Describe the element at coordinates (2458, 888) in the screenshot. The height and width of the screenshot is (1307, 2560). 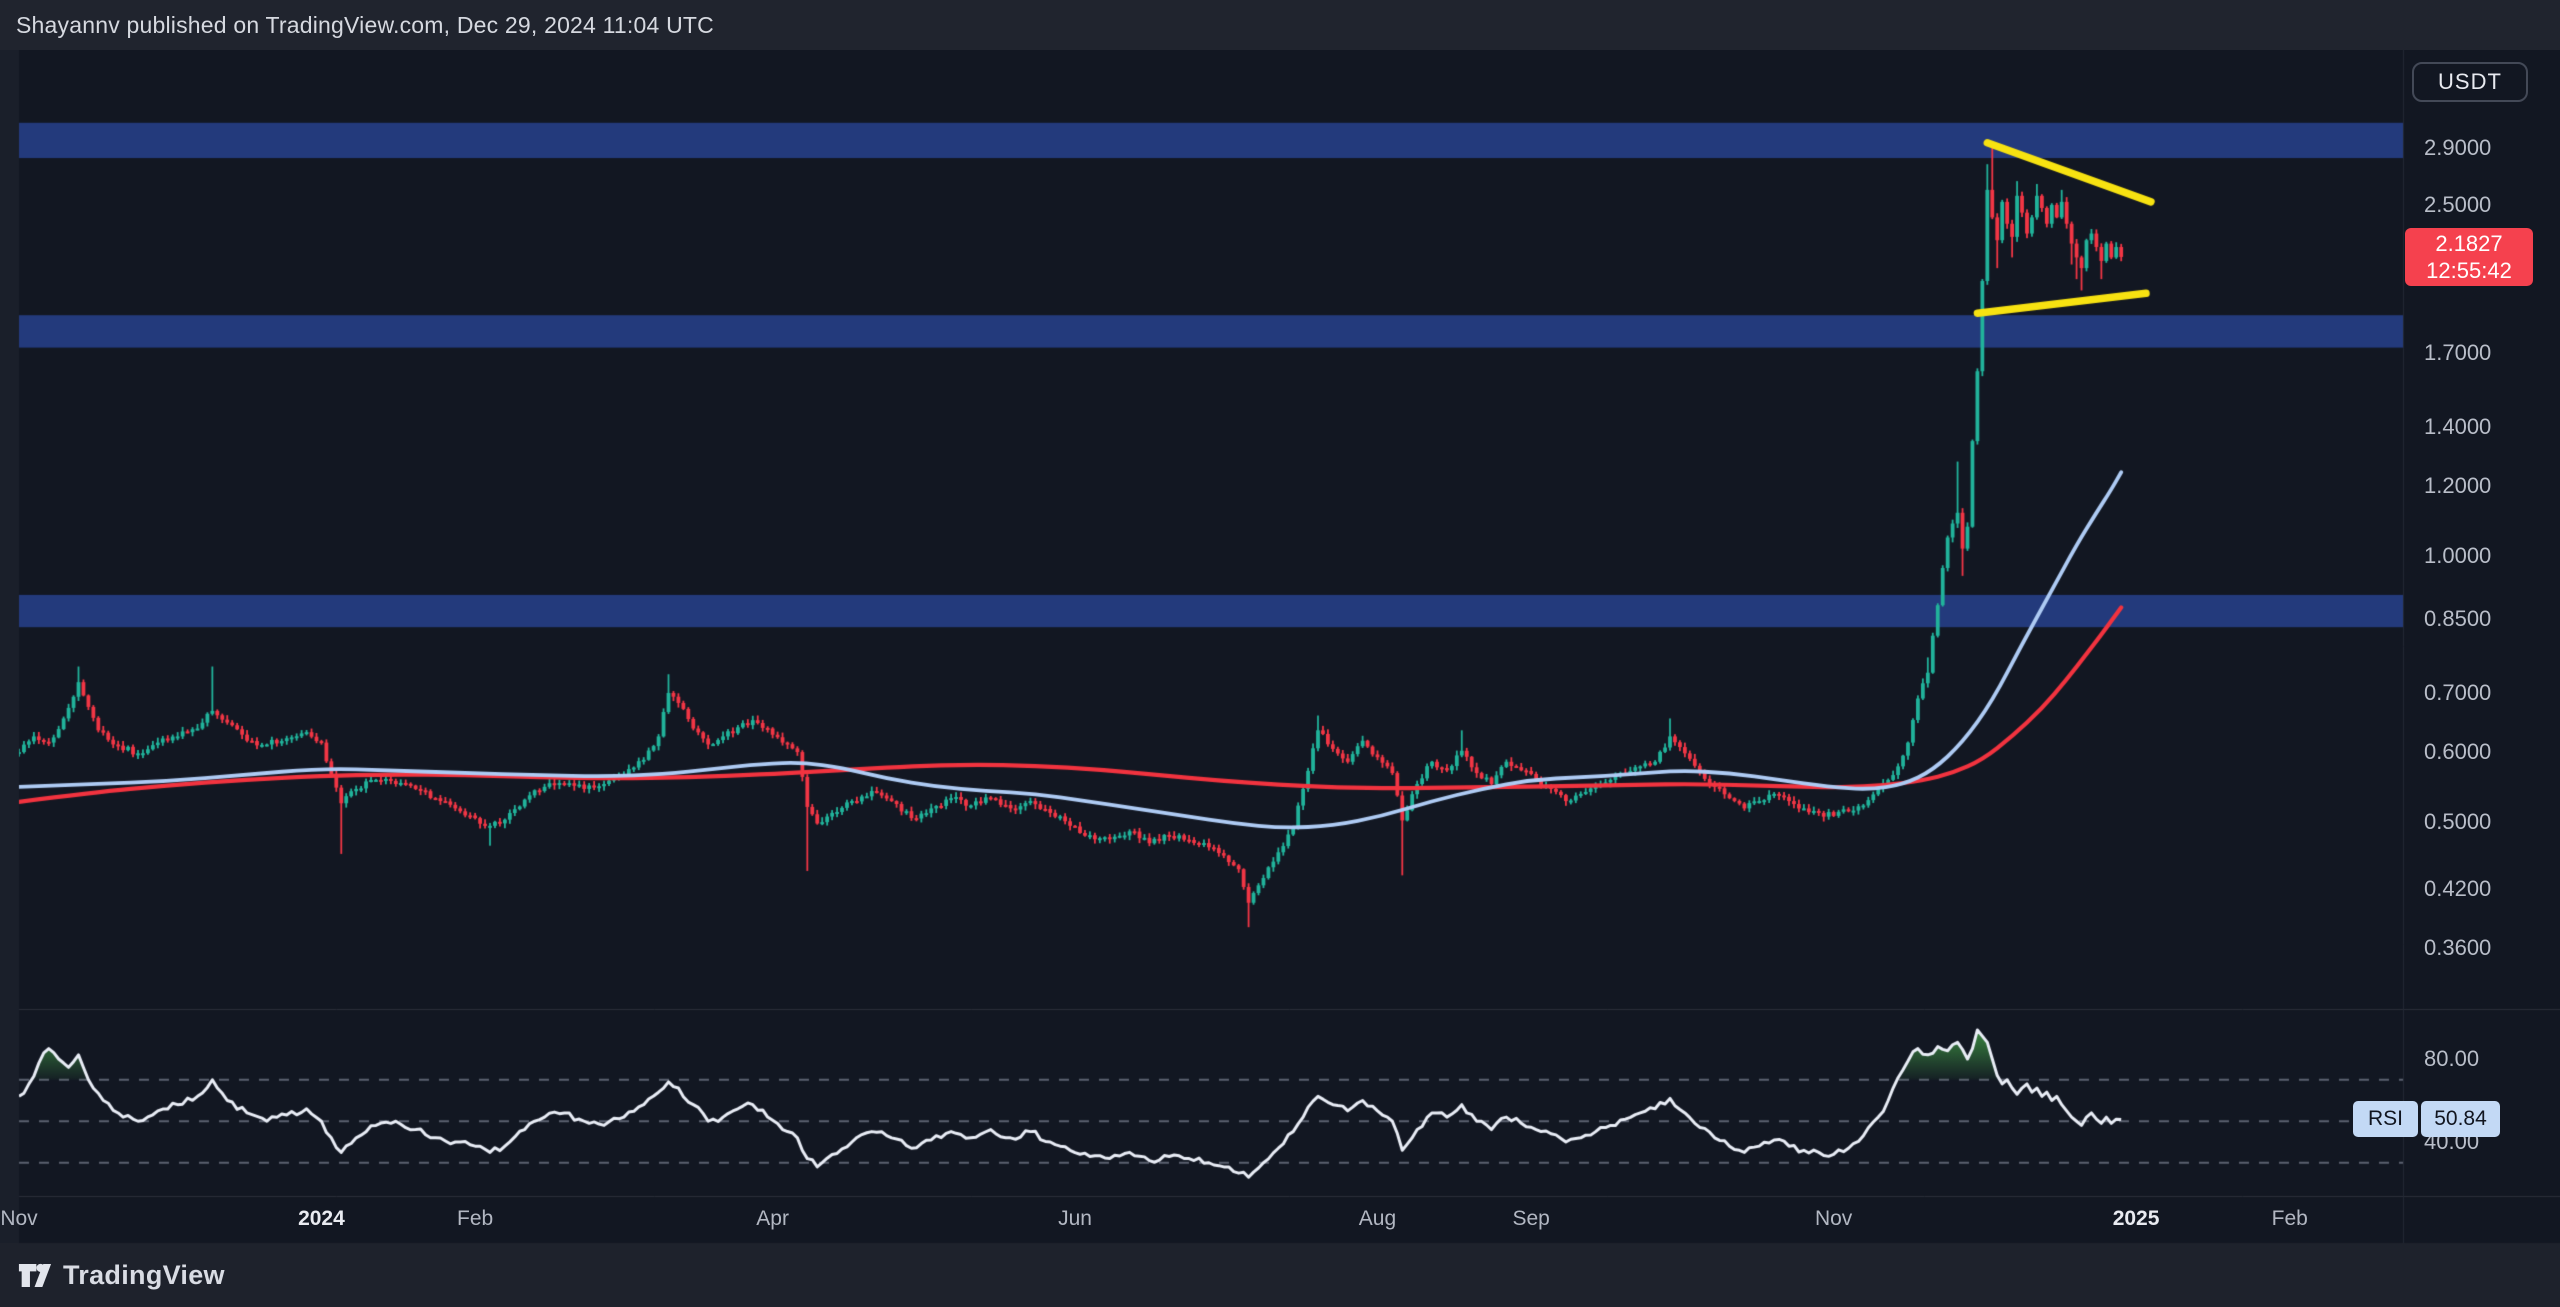
I see `price-tick-label: 0.4200` at that location.